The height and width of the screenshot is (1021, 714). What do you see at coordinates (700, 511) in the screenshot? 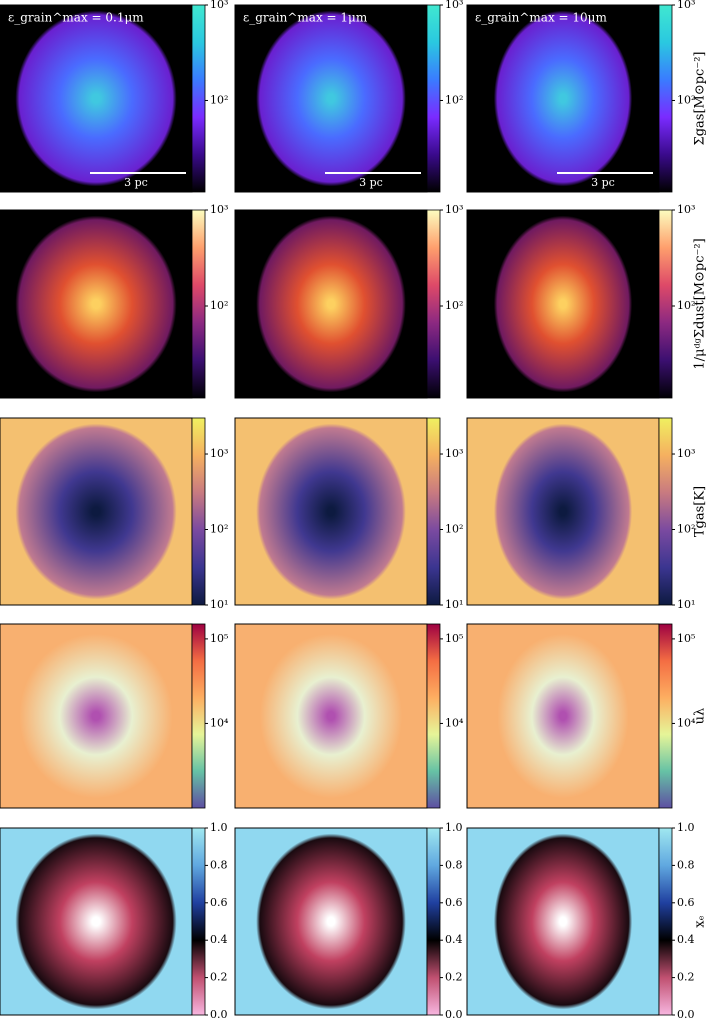
I see `row-label: Tgas[K]` at bounding box center [700, 511].